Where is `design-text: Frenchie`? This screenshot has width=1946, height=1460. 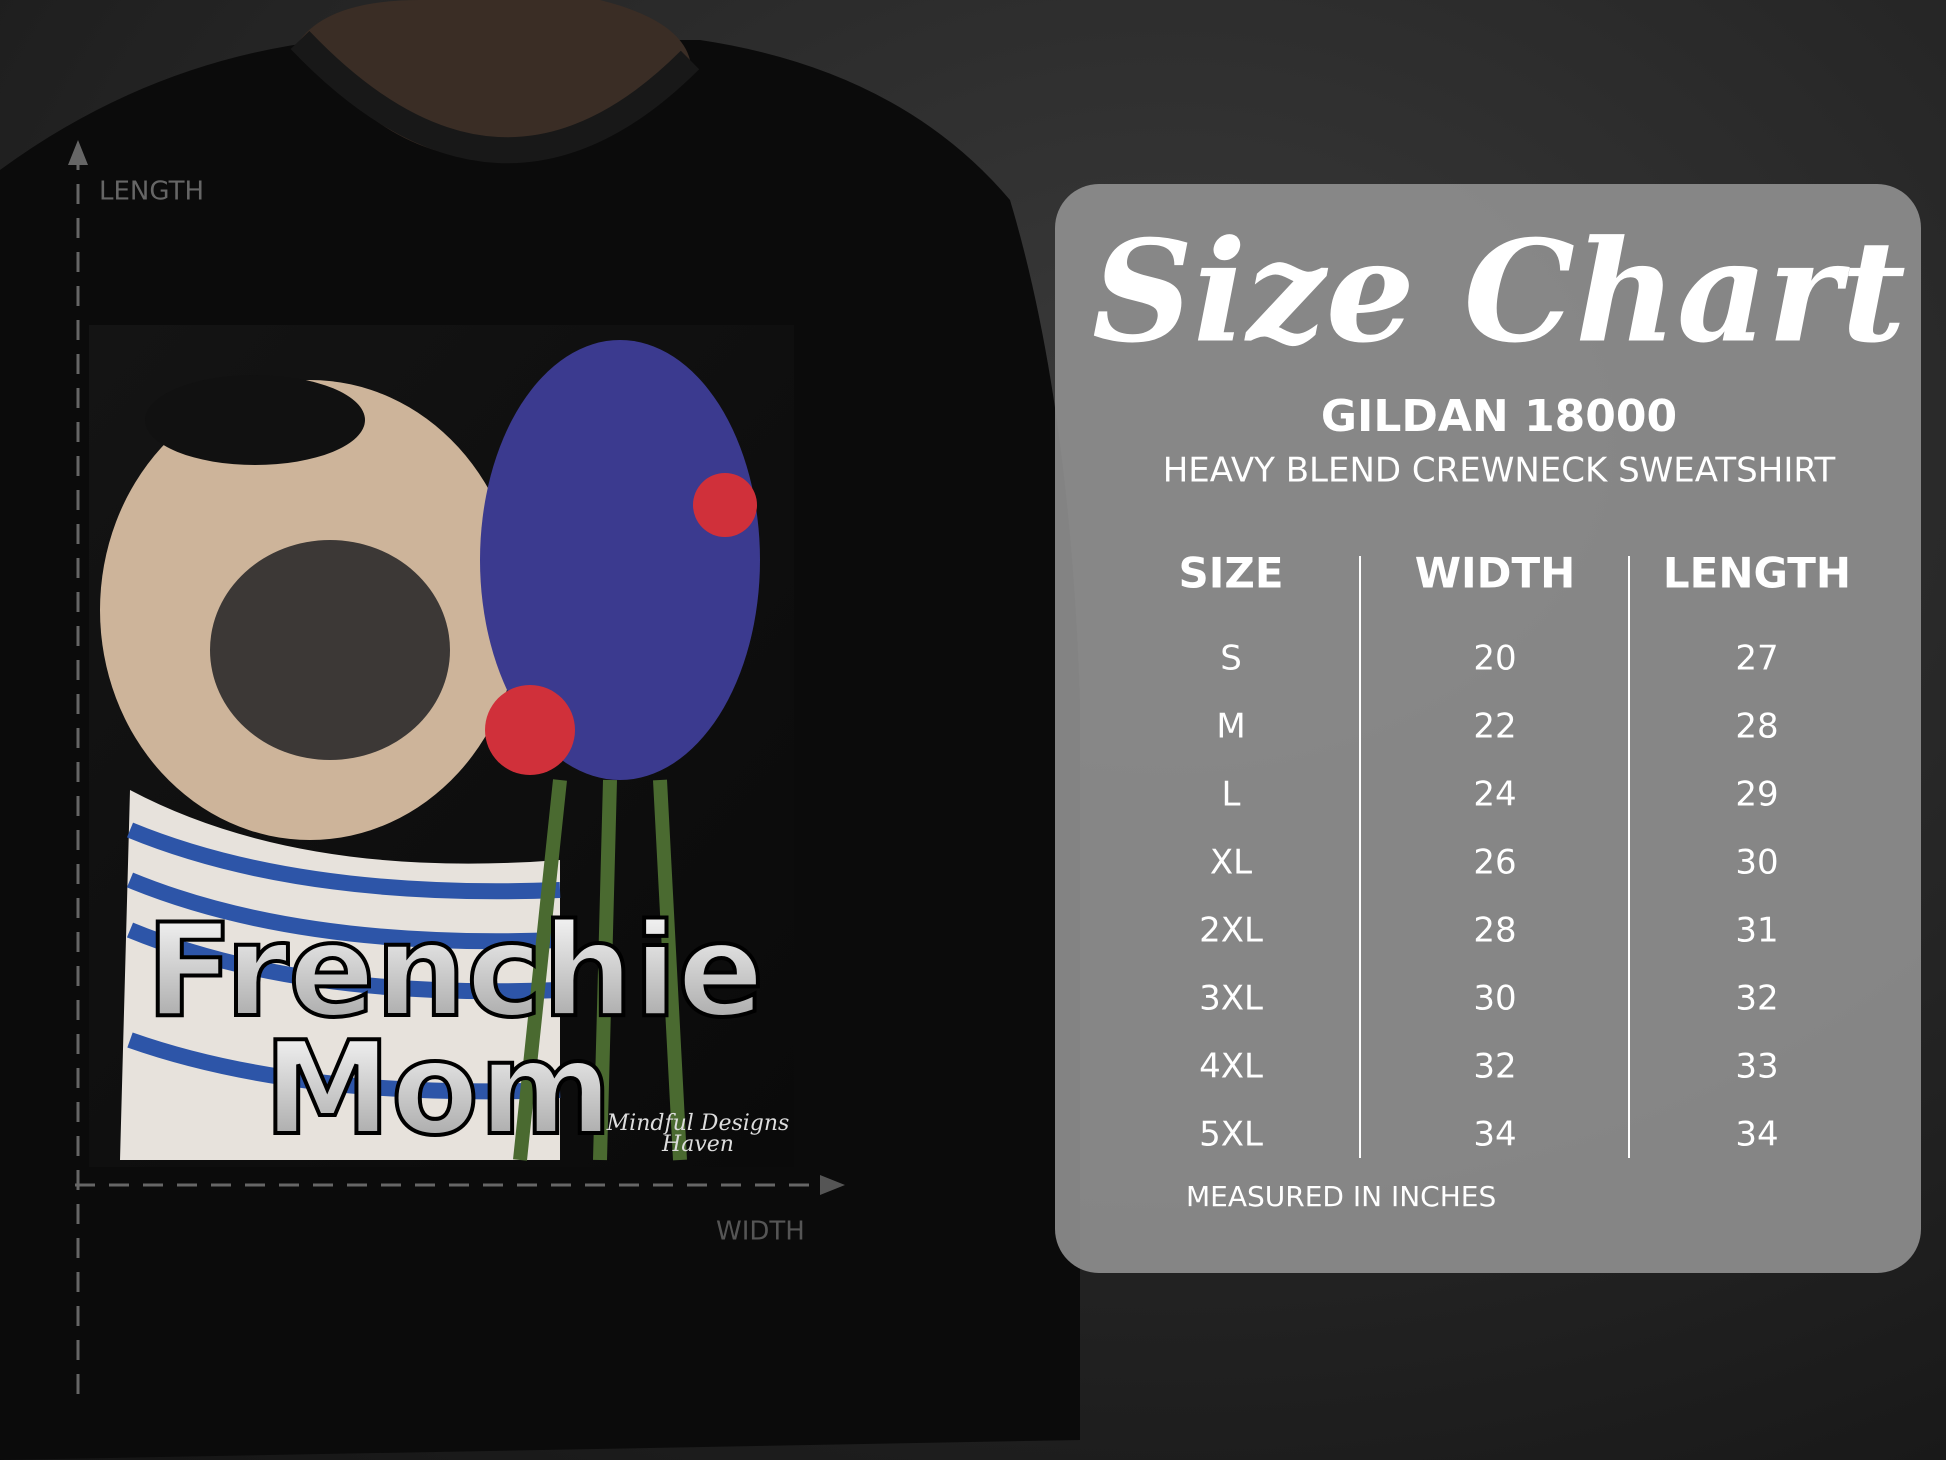 design-text: Frenchie is located at coordinates (455, 971).